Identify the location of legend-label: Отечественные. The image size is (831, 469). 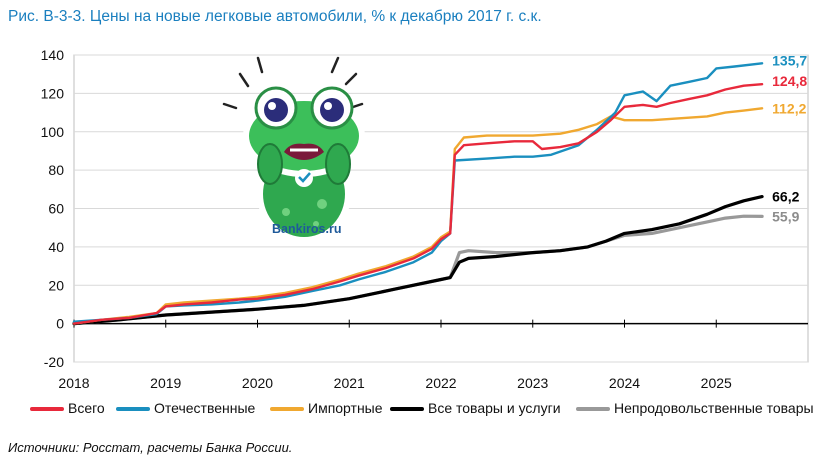
(205, 408).